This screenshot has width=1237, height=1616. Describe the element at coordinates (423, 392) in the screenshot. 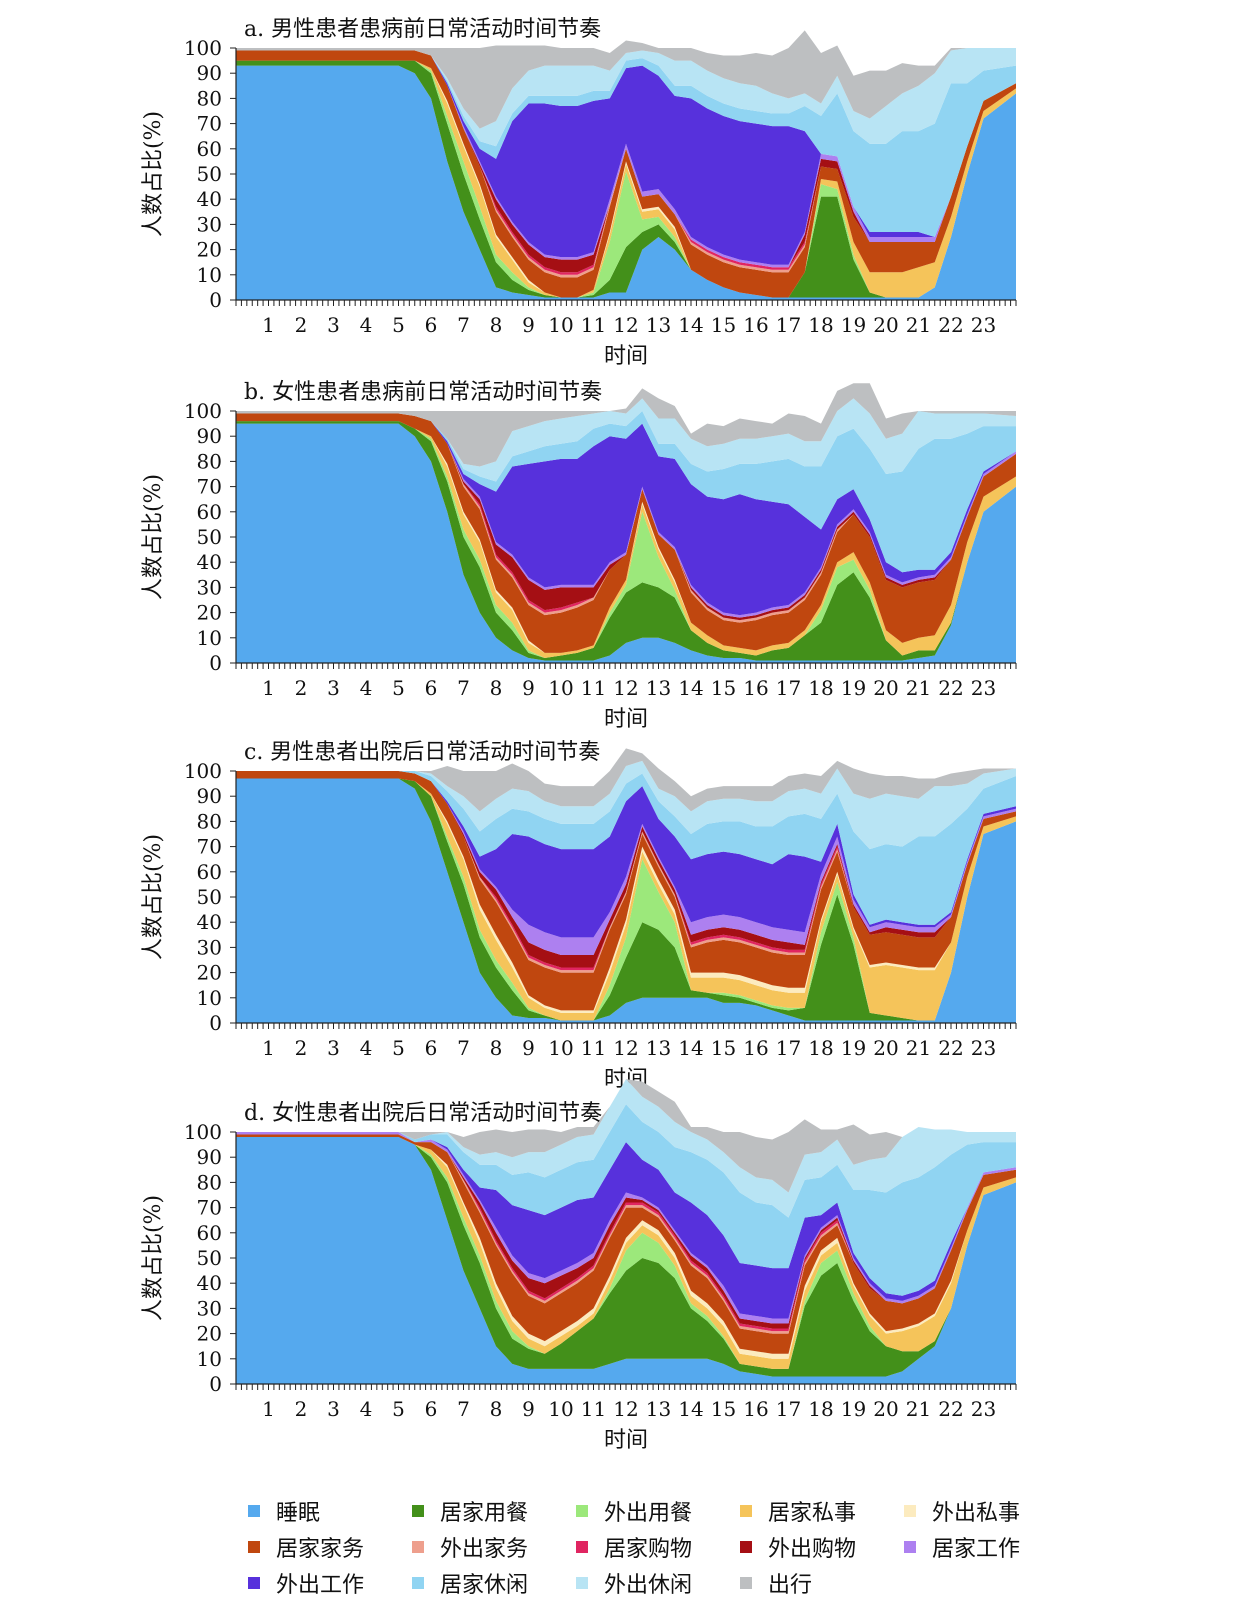

I see `chart-title: b. 女性患者患病前日常活动时间节奏` at that location.